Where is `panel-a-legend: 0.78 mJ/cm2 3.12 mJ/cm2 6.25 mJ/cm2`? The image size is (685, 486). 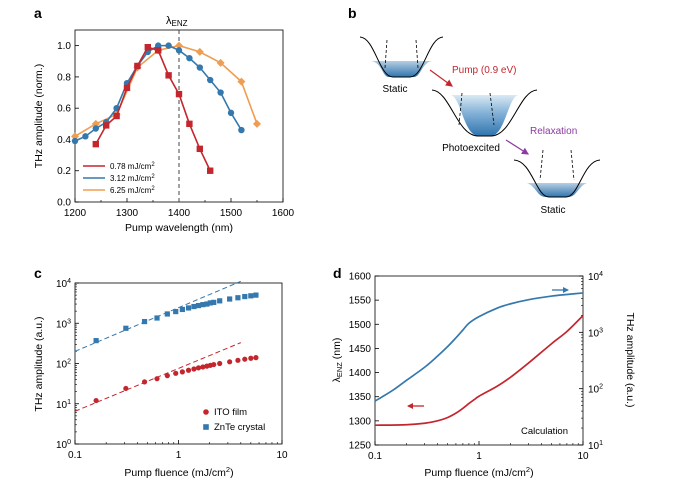
panel-a-legend: 0.78 mJ/cm2 3.12 mJ/cm2 6.25 mJ/cm2 is located at coordinates (119, 178).